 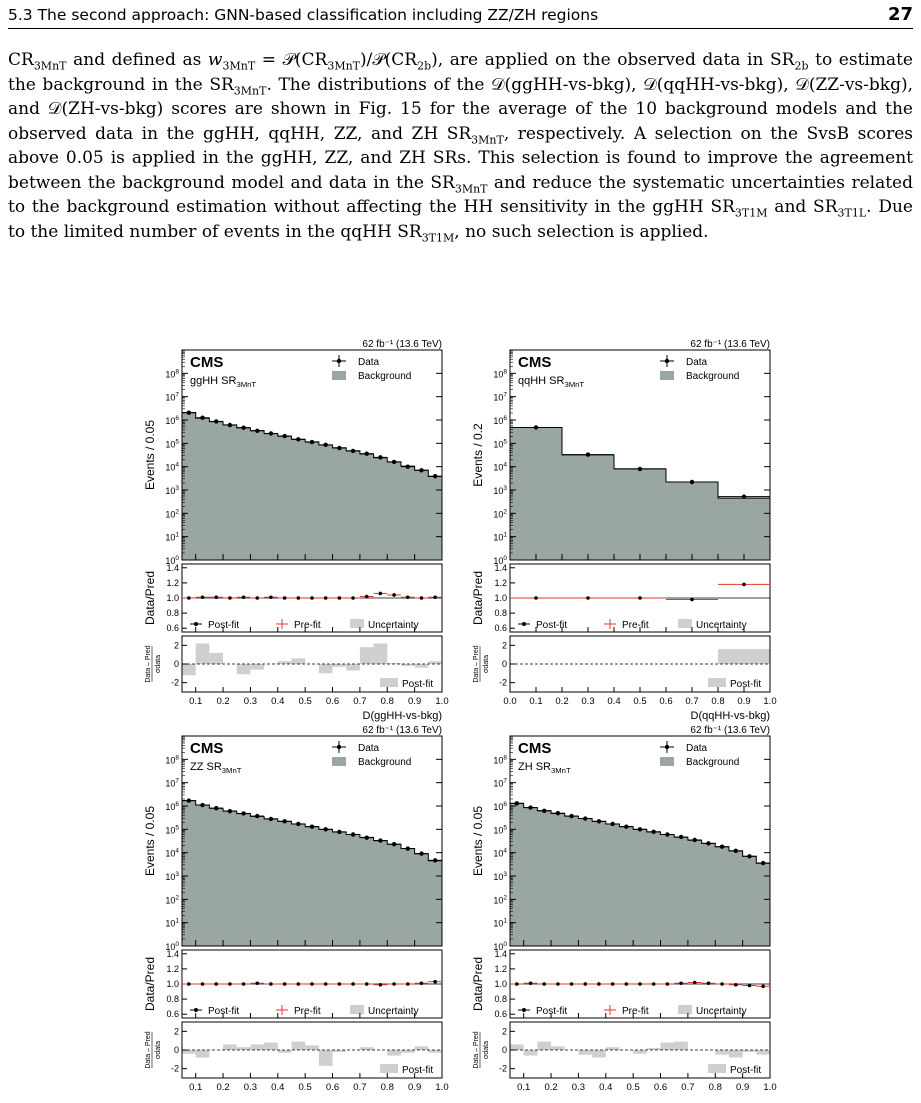 What do you see at coordinates (172, 537) in the screenshot?
I see `ytick-label: 101` at bounding box center [172, 537].